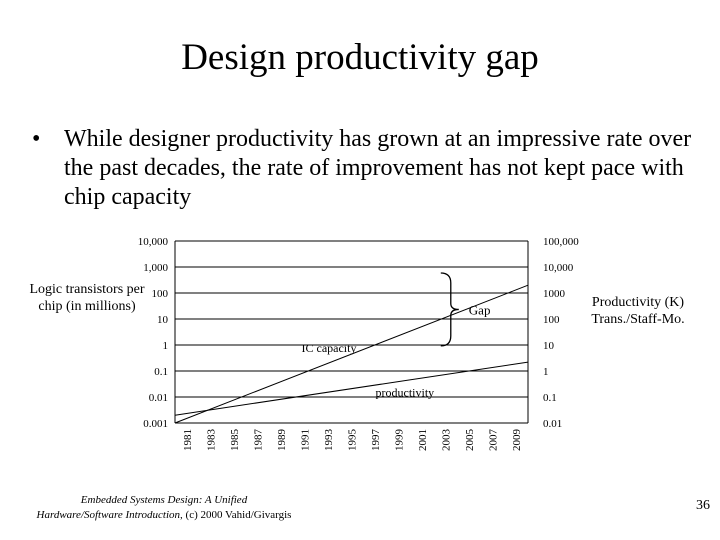 This screenshot has height=540, width=720. What do you see at coordinates (153, 242) in the screenshot?
I see `y-left-tick-label: 10,000` at bounding box center [153, 242].